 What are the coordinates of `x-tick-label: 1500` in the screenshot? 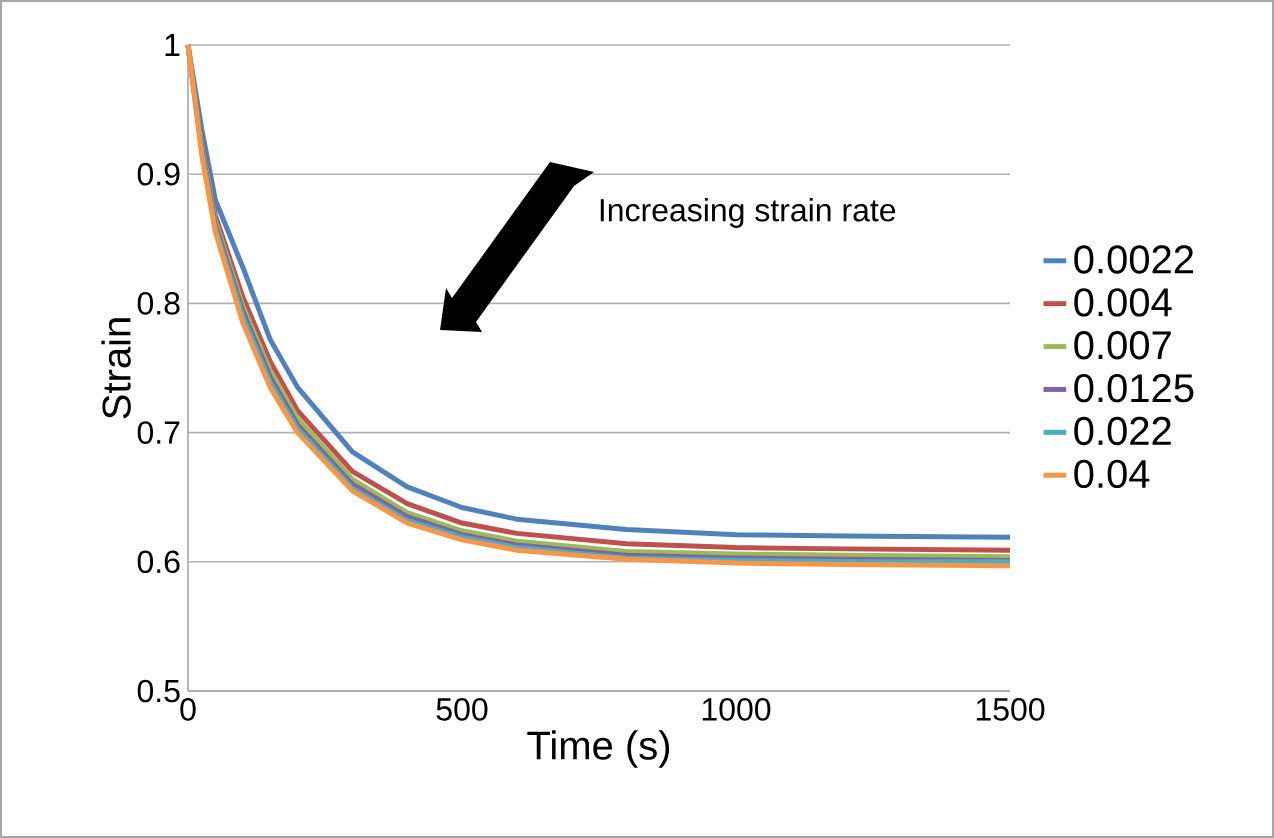 It's located at (1010, 709).